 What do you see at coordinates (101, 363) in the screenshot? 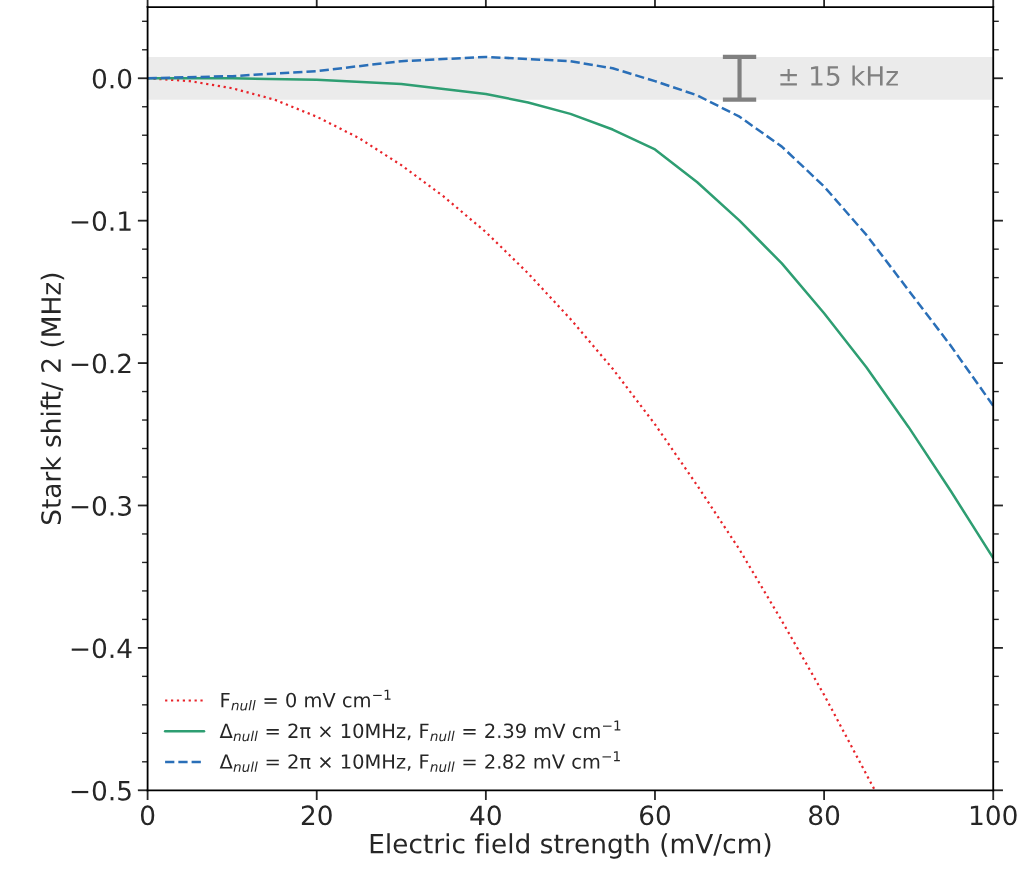
I see `y-tick-label: −0.2` at bounding box center [101, 363].